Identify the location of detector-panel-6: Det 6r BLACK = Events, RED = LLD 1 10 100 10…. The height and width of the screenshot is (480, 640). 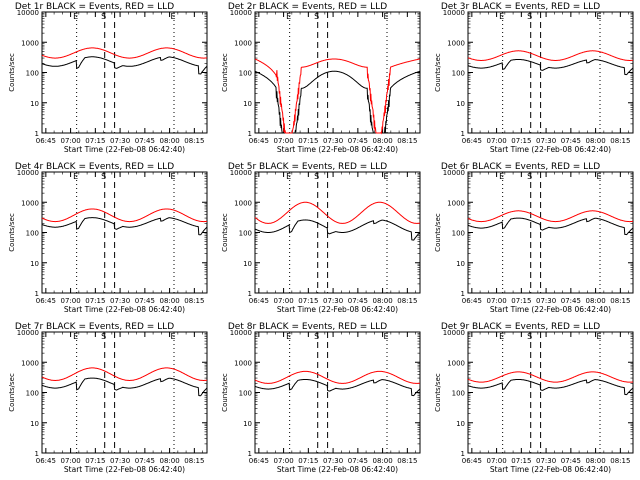
(534, 238).